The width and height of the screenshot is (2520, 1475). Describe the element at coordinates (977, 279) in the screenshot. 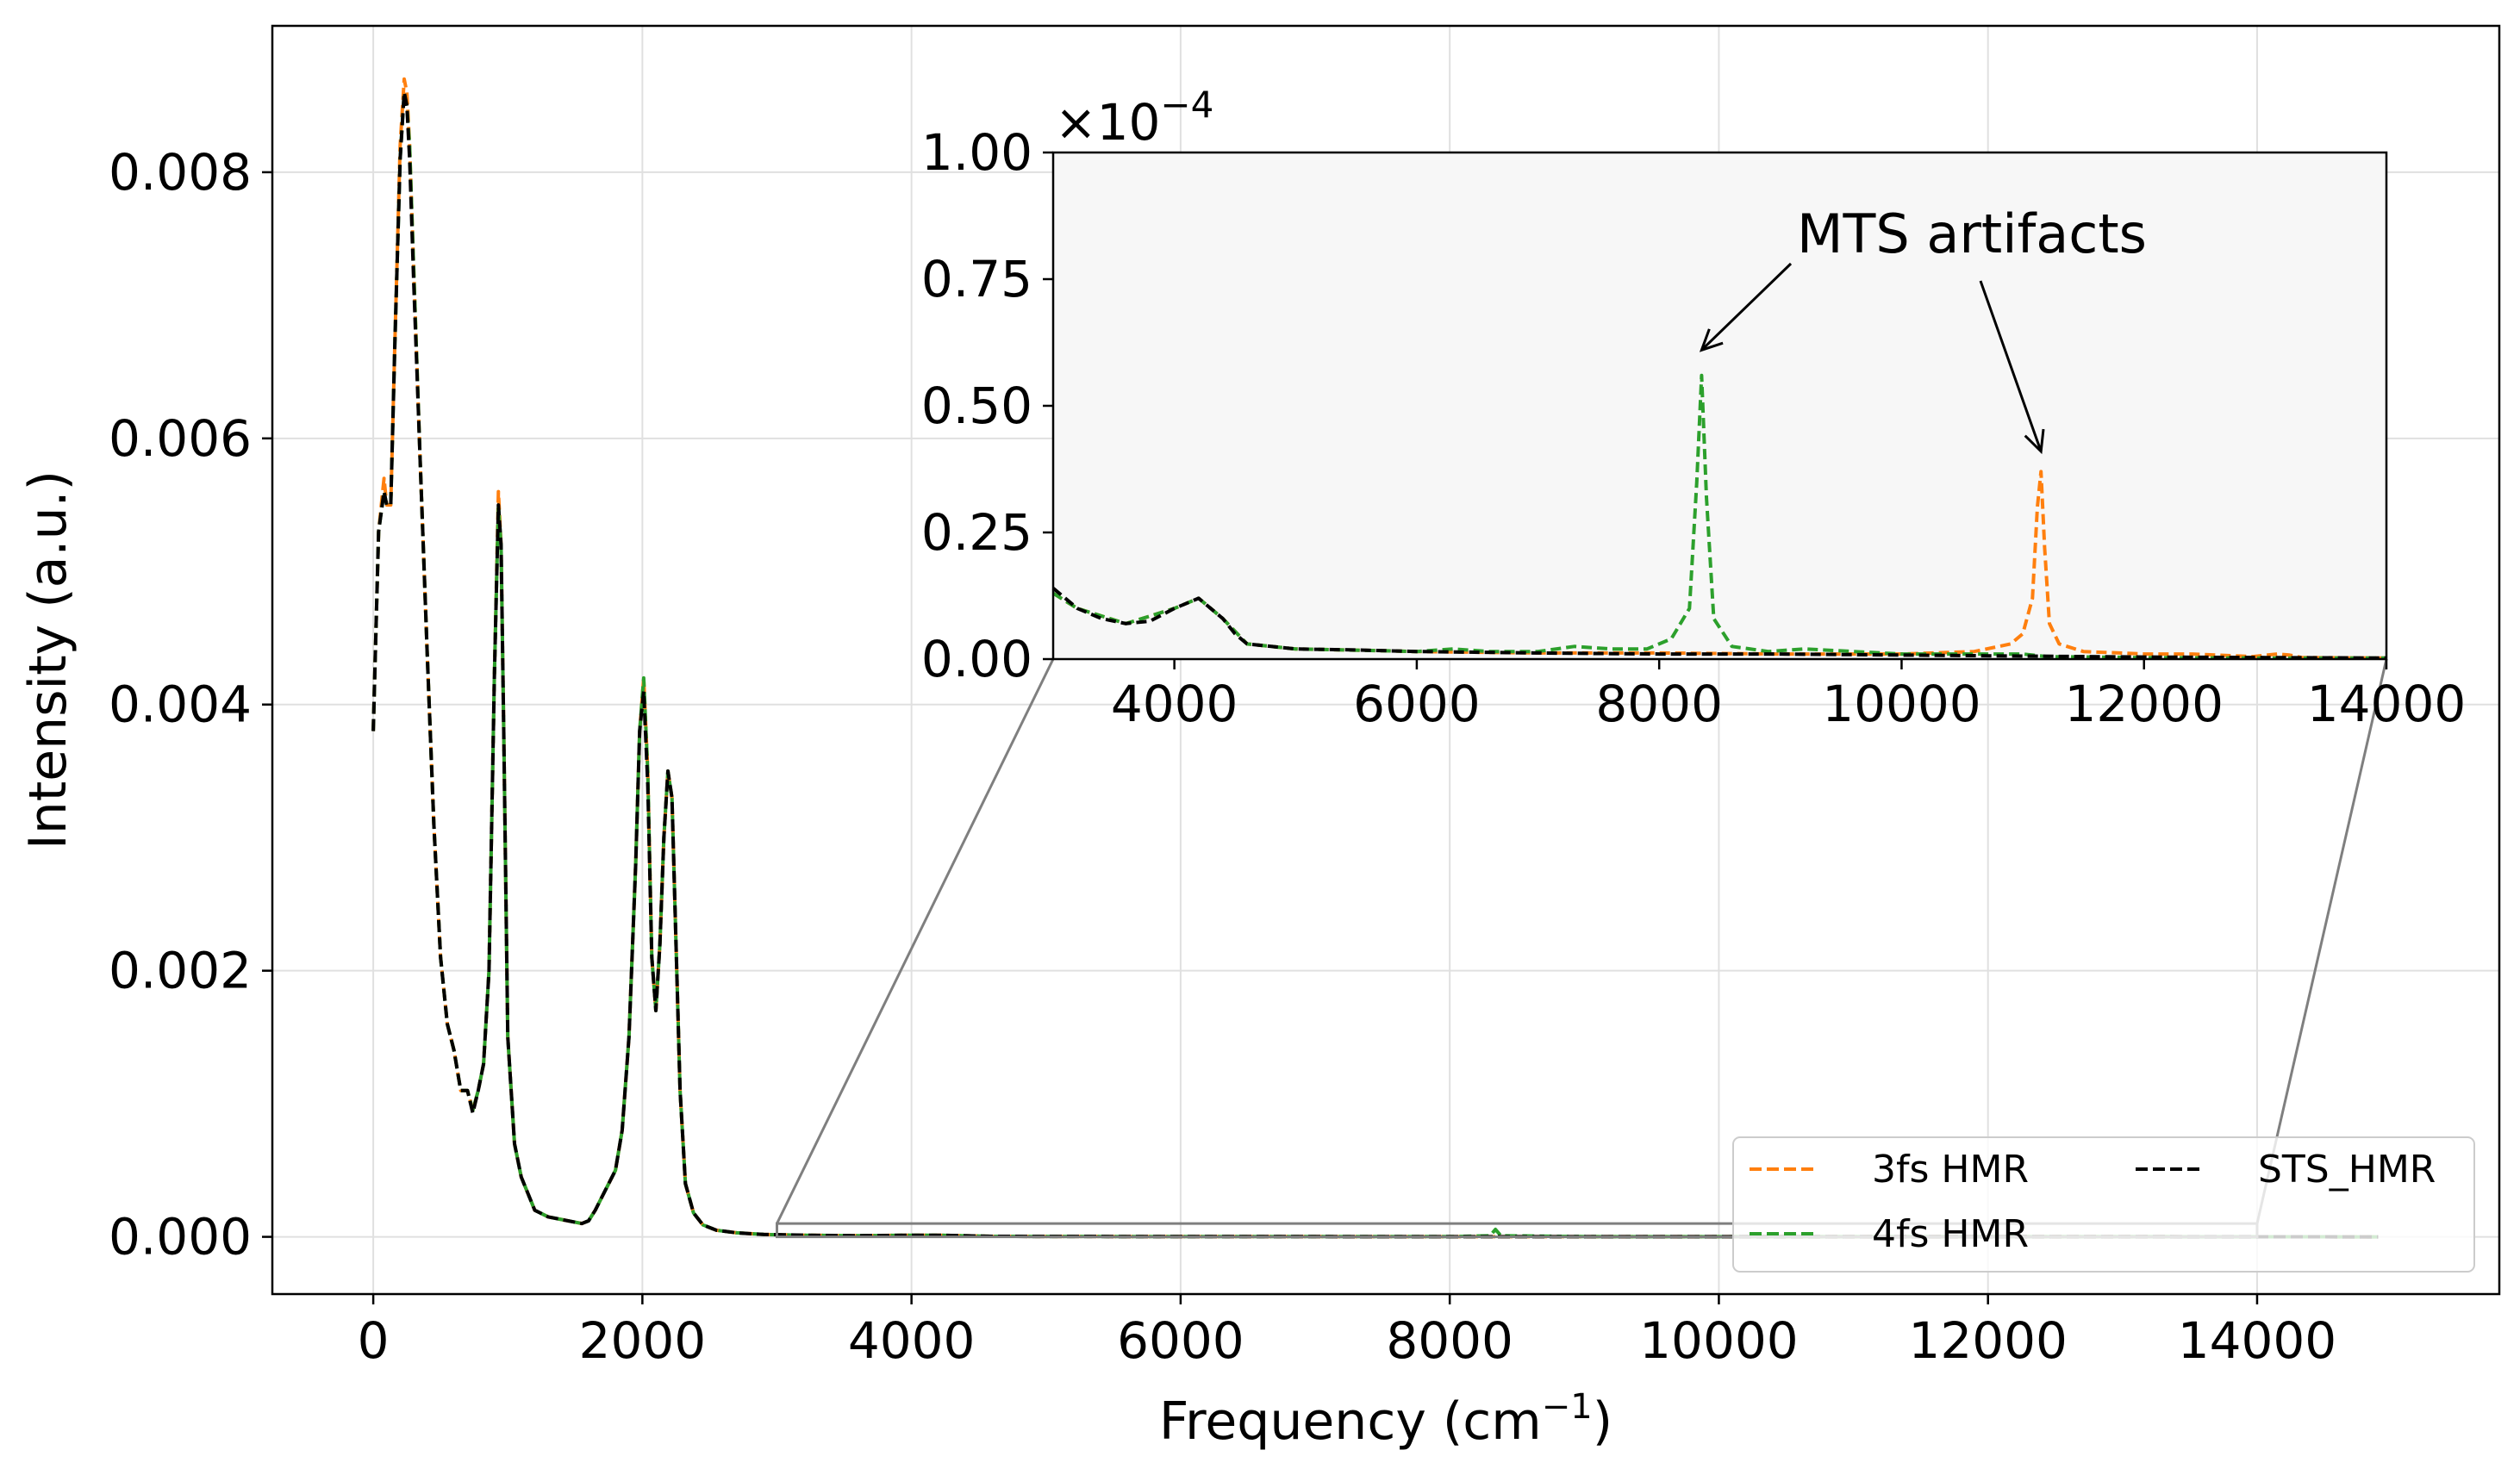

I see `inset-y-tick-label-3: 0.75` at that location.